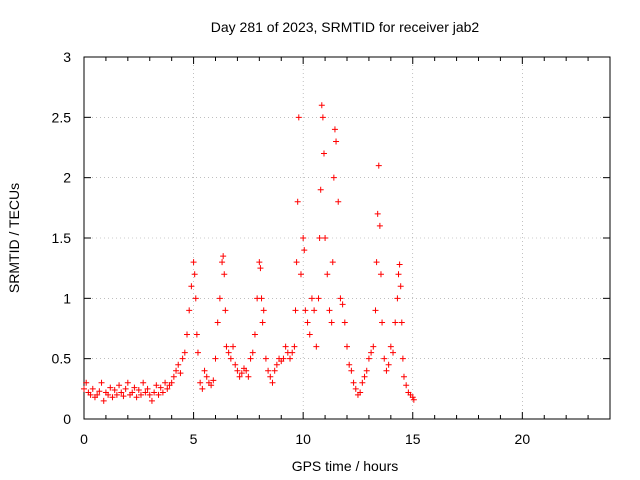 The width and height of the screenshot is (640, 480). What do you see at coordinates (345, 466) in the screenshot?
I see `x-axis-label: GPS time / hours` at bounding box center [345, 466].